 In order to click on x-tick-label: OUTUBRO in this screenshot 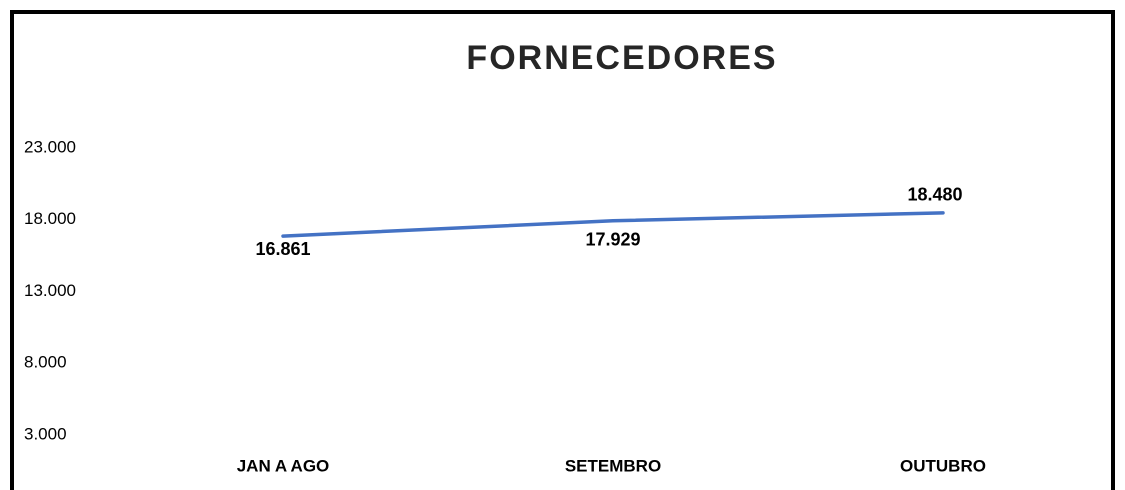, I will do `click(943, 465)`.